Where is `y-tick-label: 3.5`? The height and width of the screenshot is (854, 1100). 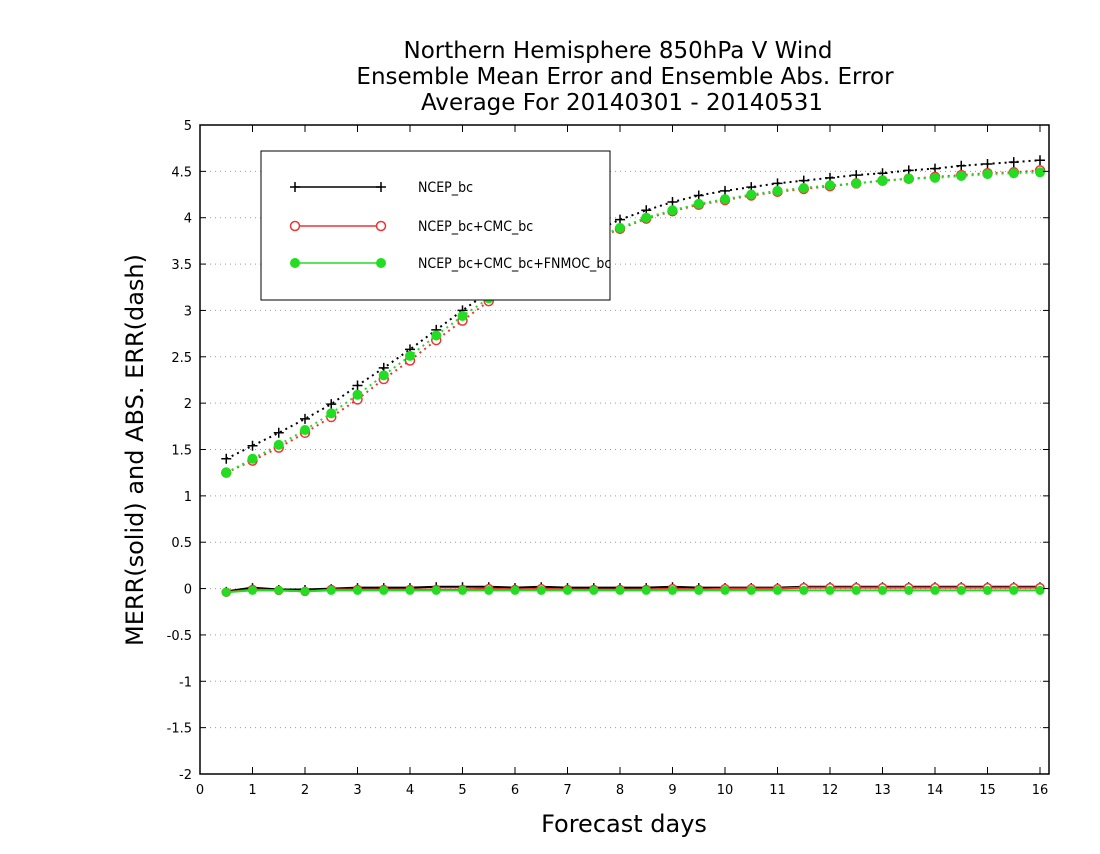 y-tick-label: 3.5 is located at coordinates (181, 265).